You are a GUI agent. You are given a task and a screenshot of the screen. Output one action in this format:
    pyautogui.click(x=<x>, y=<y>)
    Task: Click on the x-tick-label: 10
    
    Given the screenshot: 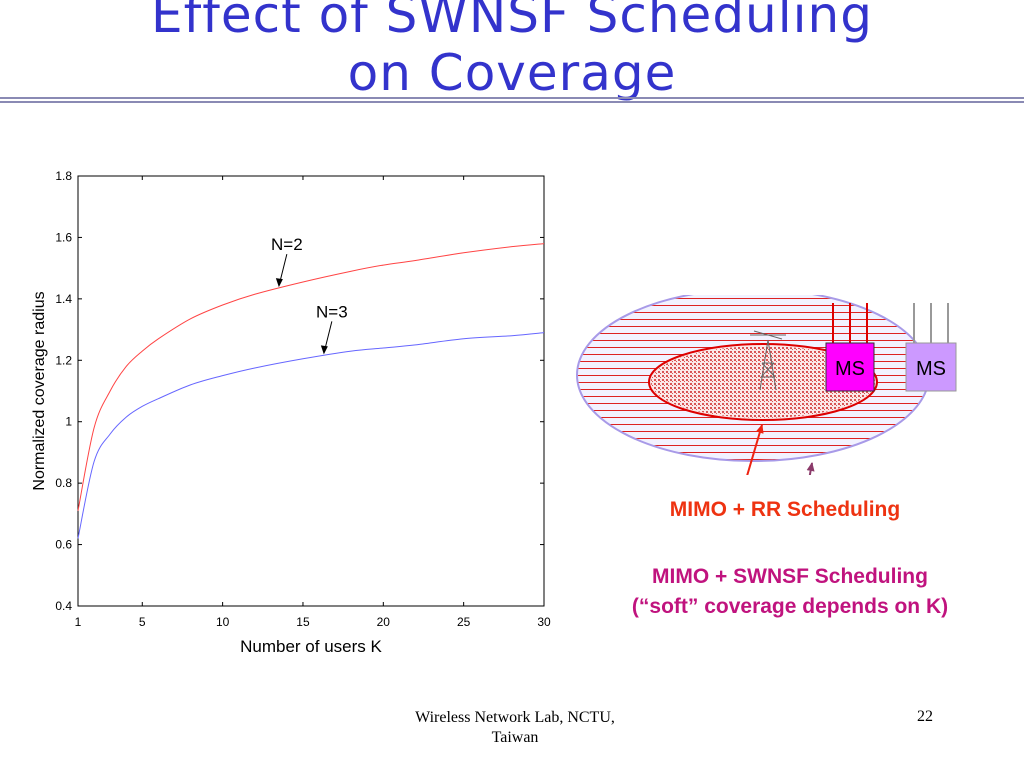 What is the action you would take?
    pyautogui.click(x=223, y=622)
    